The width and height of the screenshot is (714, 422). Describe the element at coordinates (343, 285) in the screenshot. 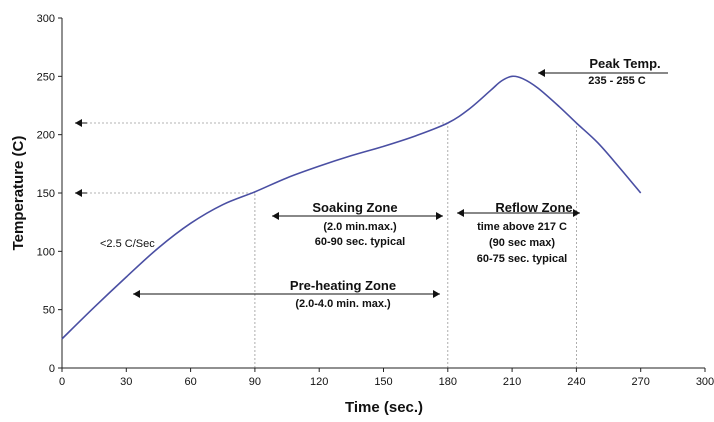

I see `preheat-zone-title: Pre-heating Zone` at that location.